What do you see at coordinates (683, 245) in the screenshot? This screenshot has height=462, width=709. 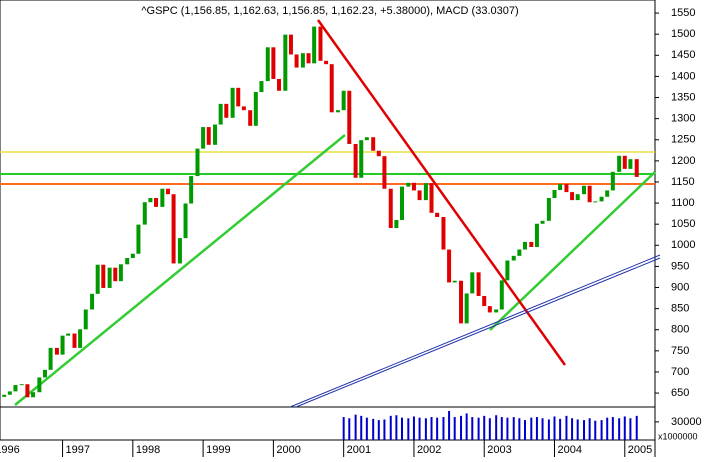 I see `y-tick-label: 1000` at bounding box center [683, 245].